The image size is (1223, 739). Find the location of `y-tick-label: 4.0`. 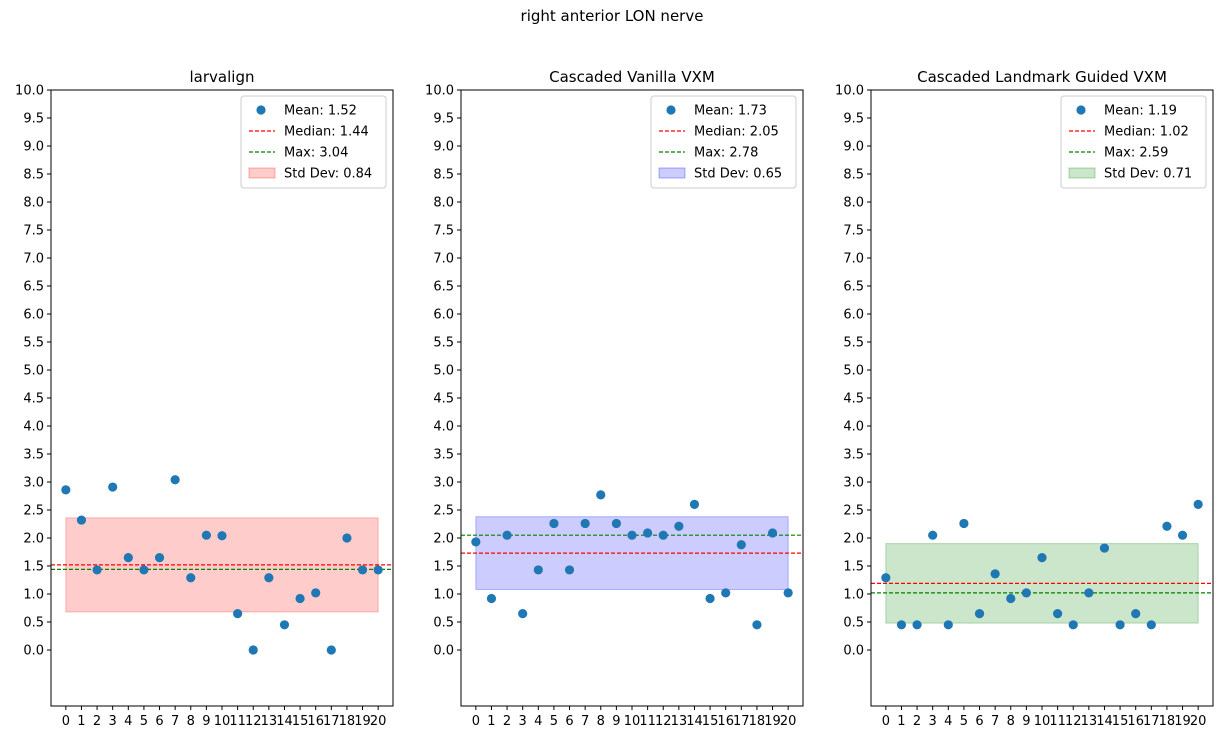

y-tick-label: 4.0 is located at coordinates (443, 427).